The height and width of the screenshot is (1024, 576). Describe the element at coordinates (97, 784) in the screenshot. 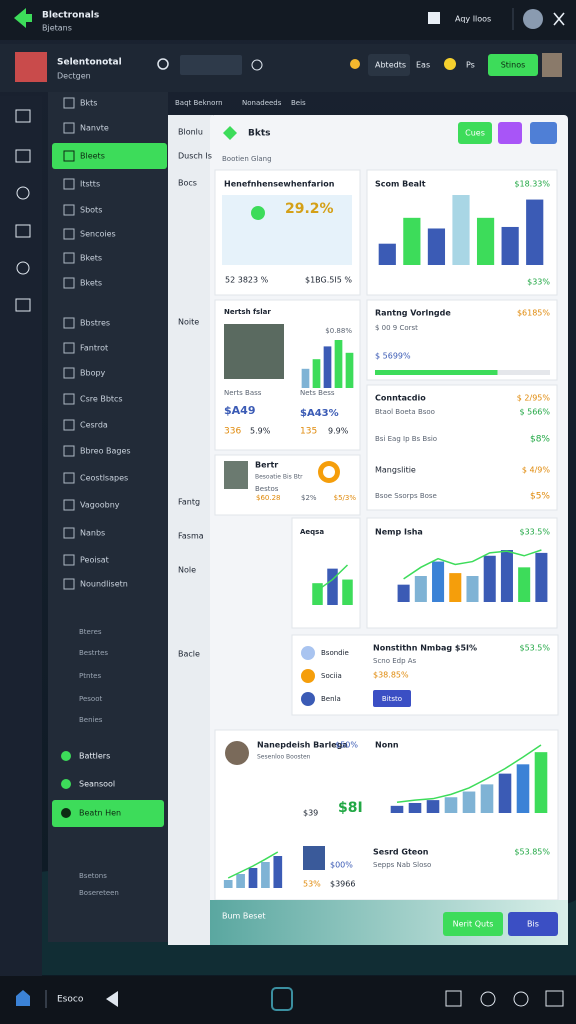

I see `menu-item: Seansool` at that location.